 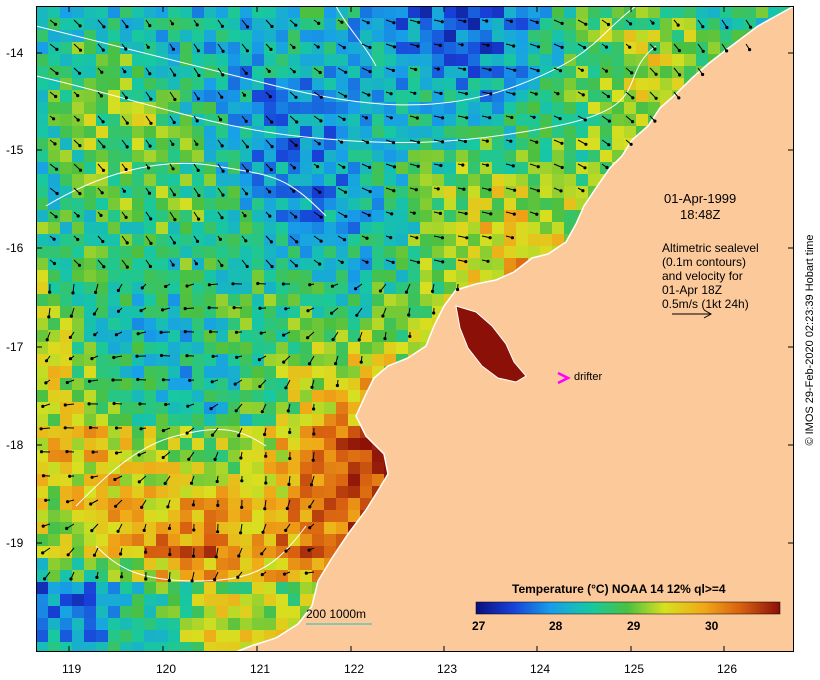 I want to click on lat-tick-label: -16, so click(x=15, y=248).